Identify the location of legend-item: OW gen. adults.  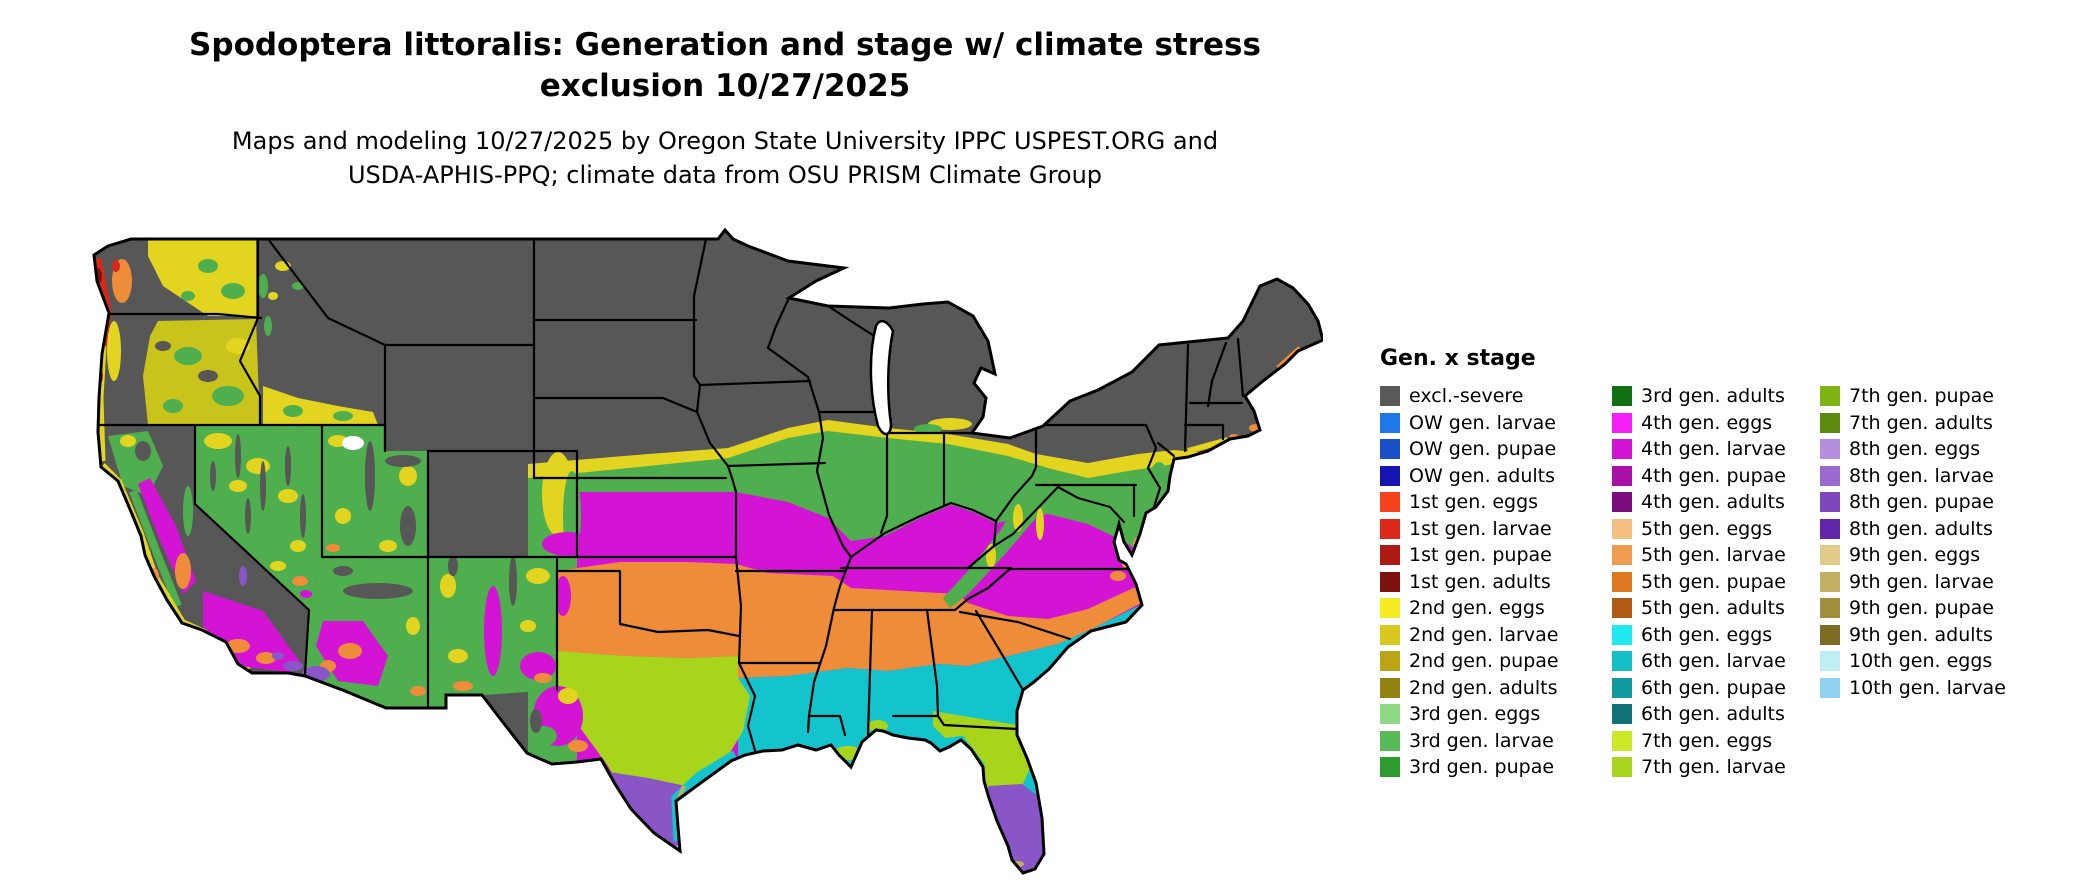
(1496, 476).